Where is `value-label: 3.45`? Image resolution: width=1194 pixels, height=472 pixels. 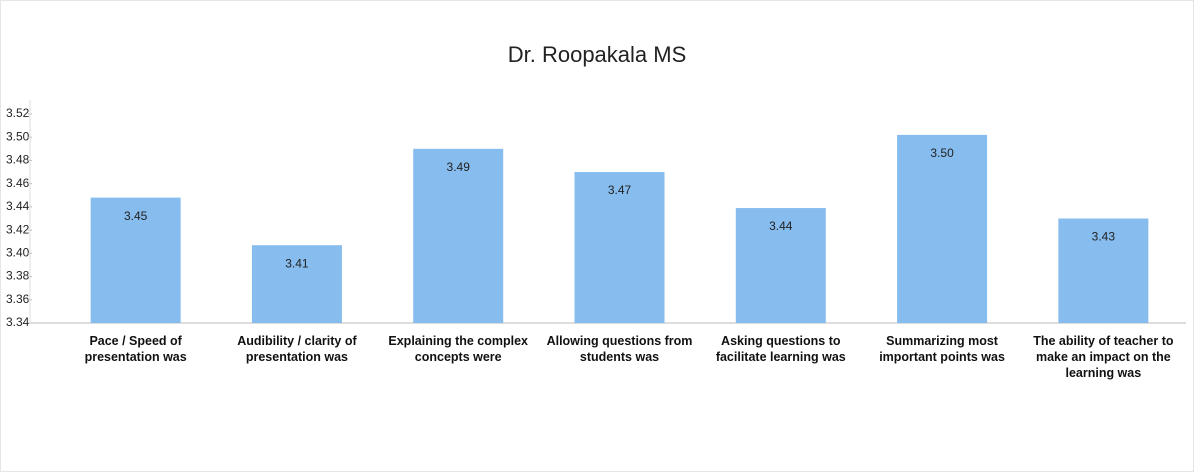
value-label: 3.45 is located at coordinates (136, 216).